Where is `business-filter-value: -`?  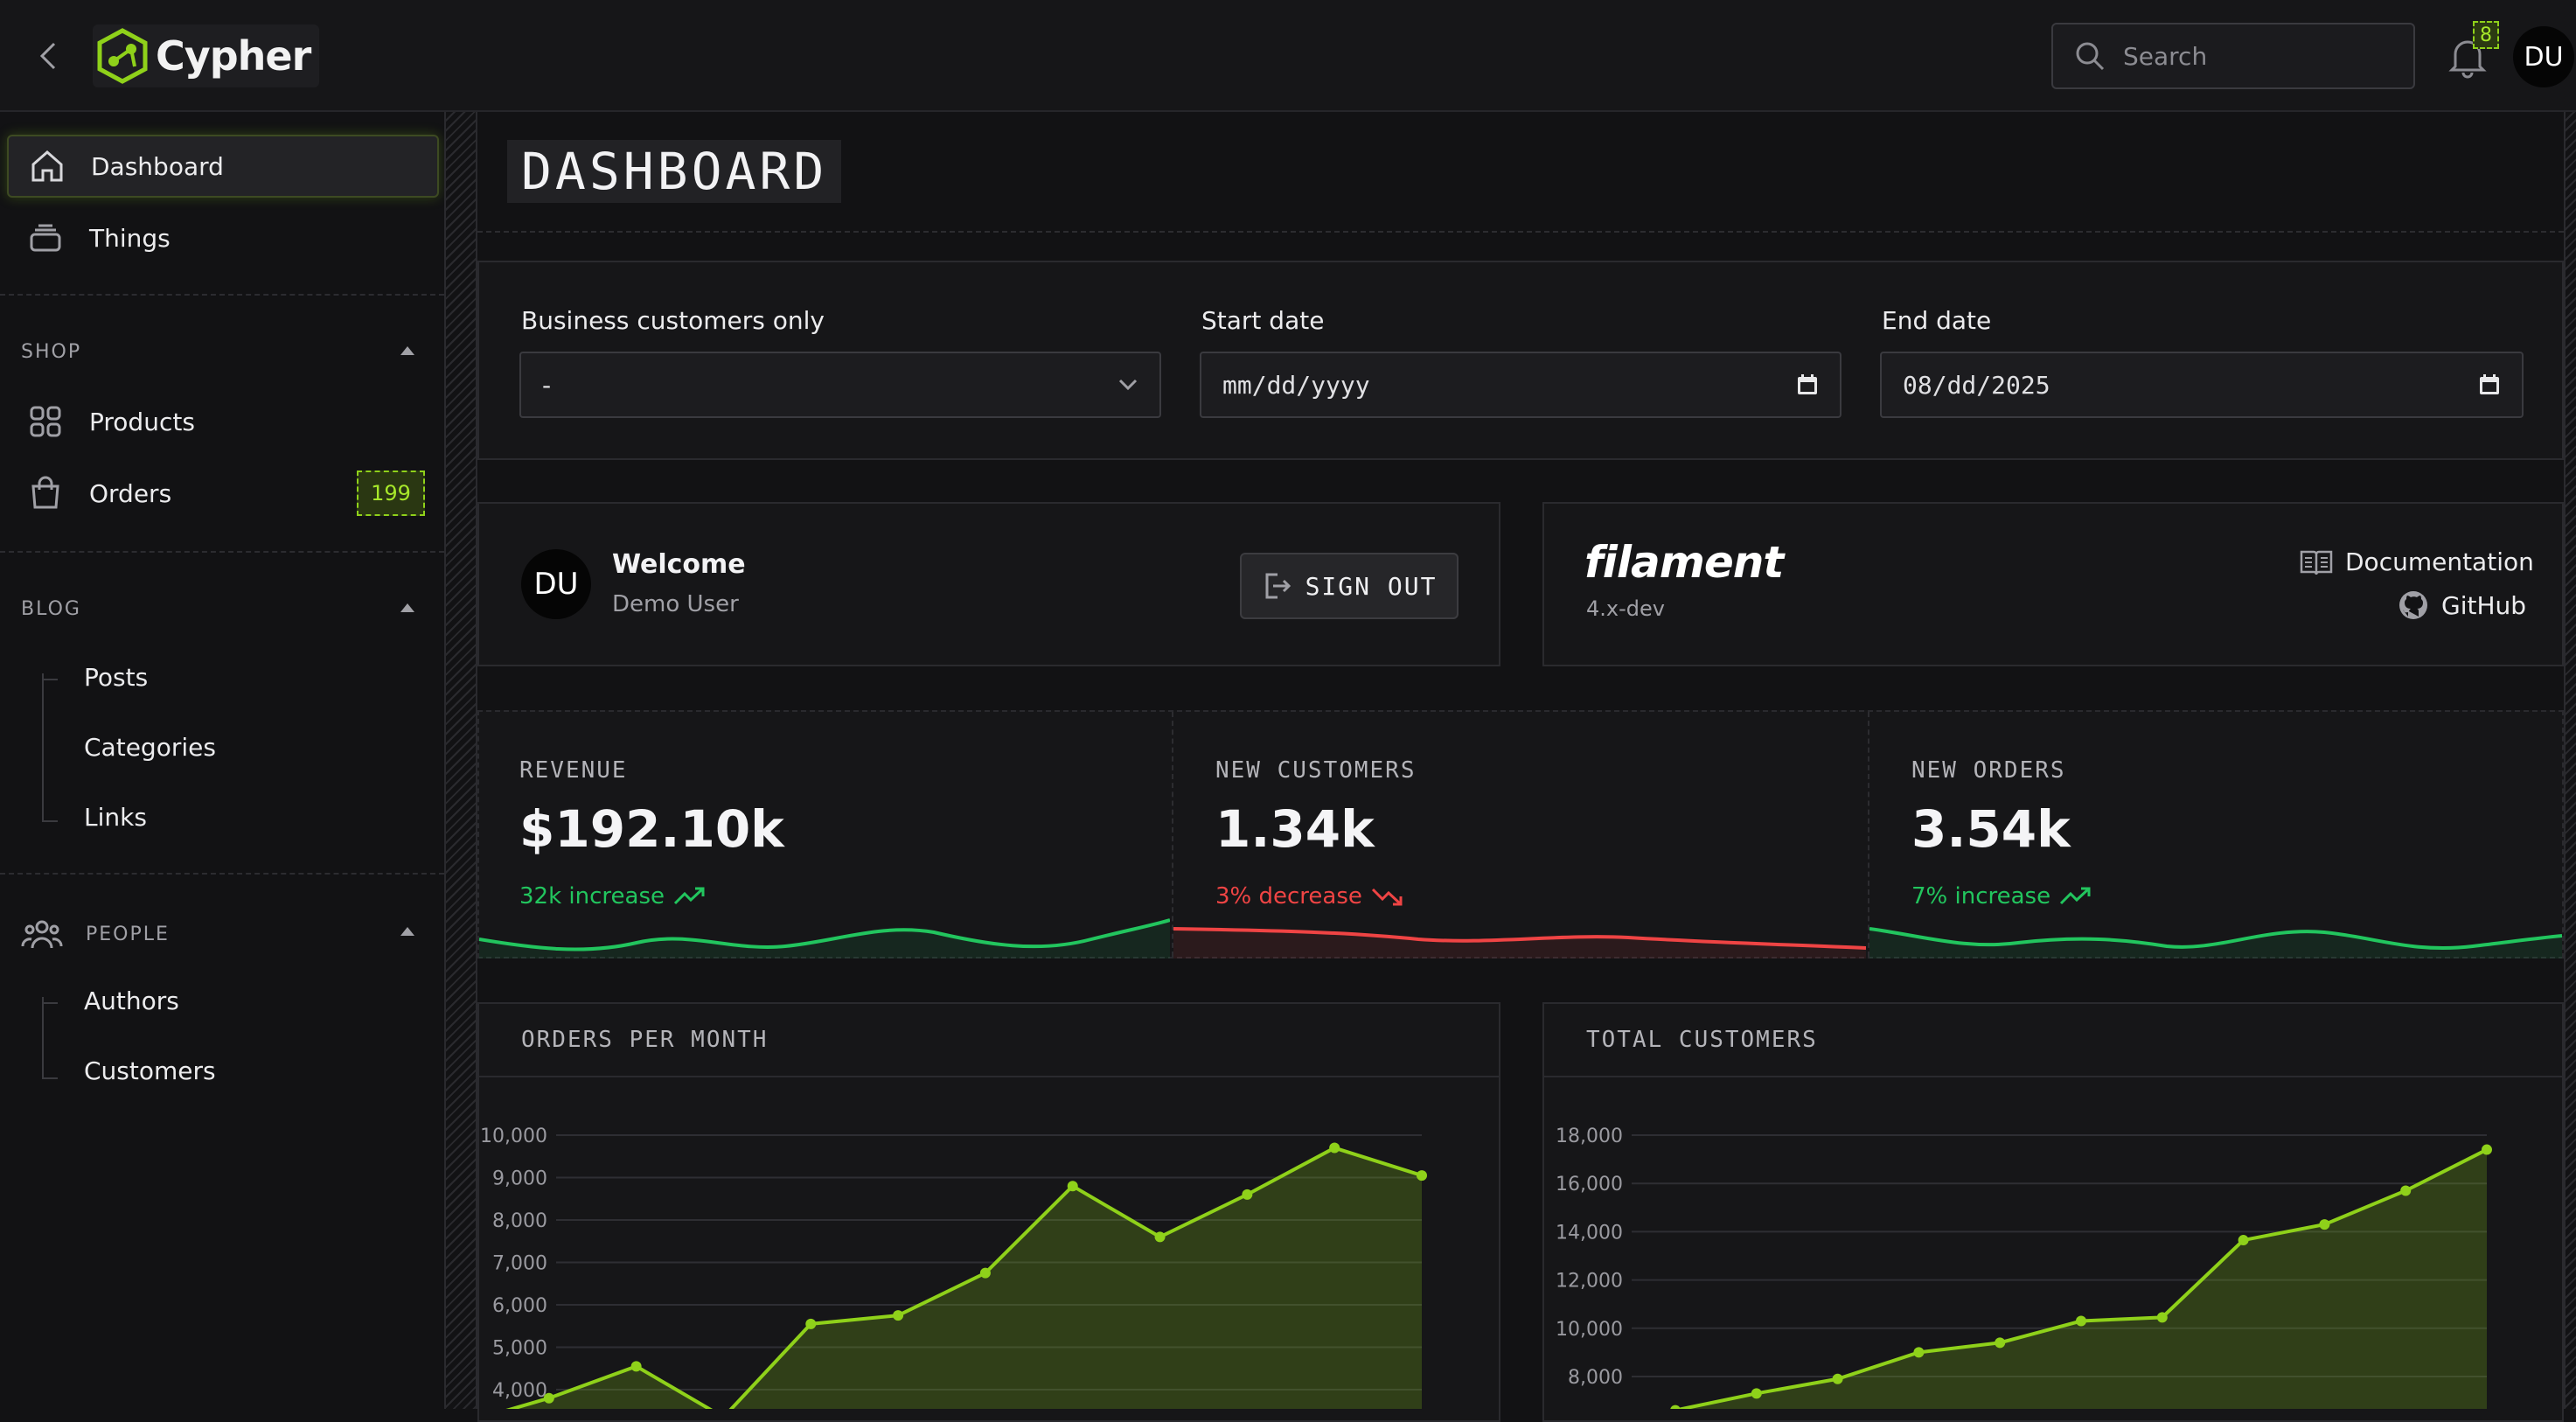 business-filter-value: - is located at coordinates (547, 385).